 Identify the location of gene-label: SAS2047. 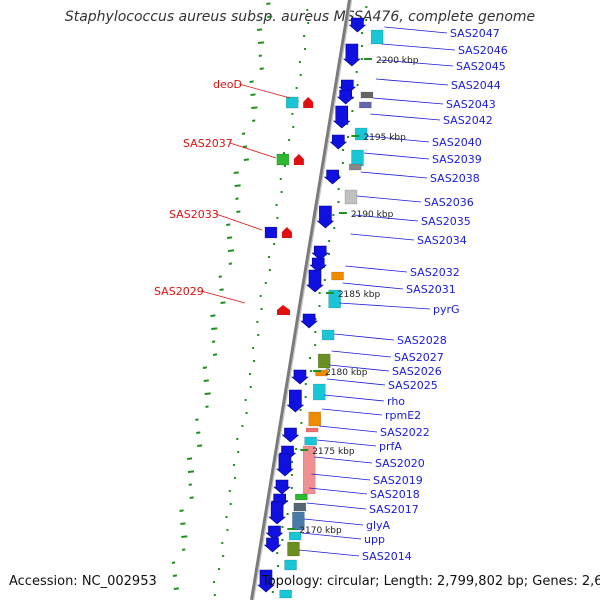
(475, 33).